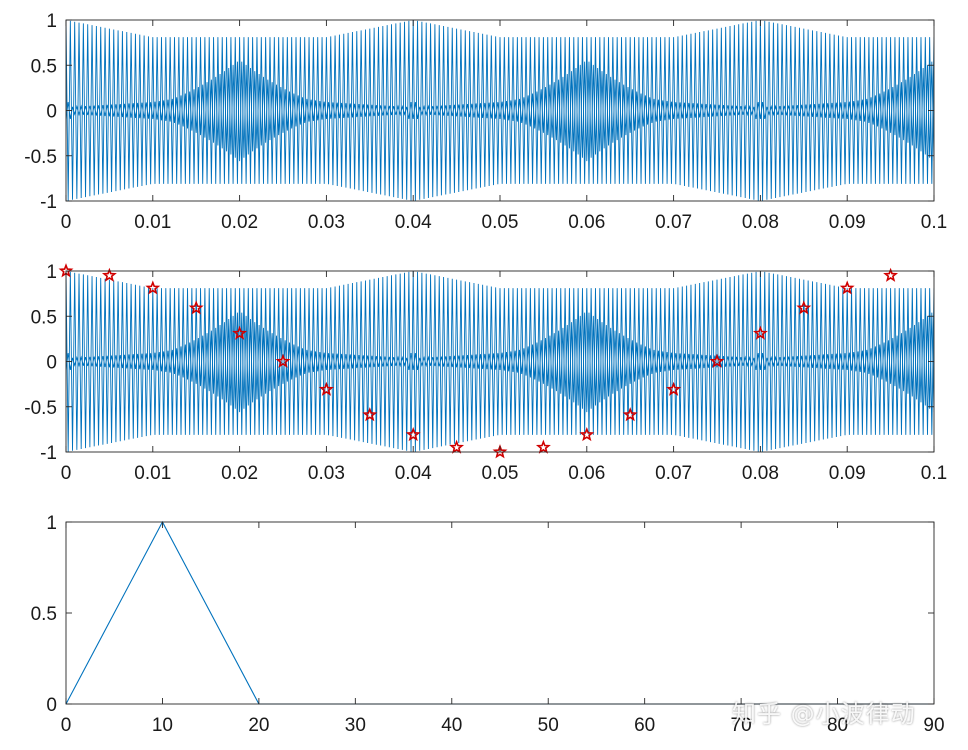 This screenshot has width=968, height=750. Describe the element at coordinates (824, 714) in the screenshot. I see `watermark: 知乎 @小波律动` at that location.